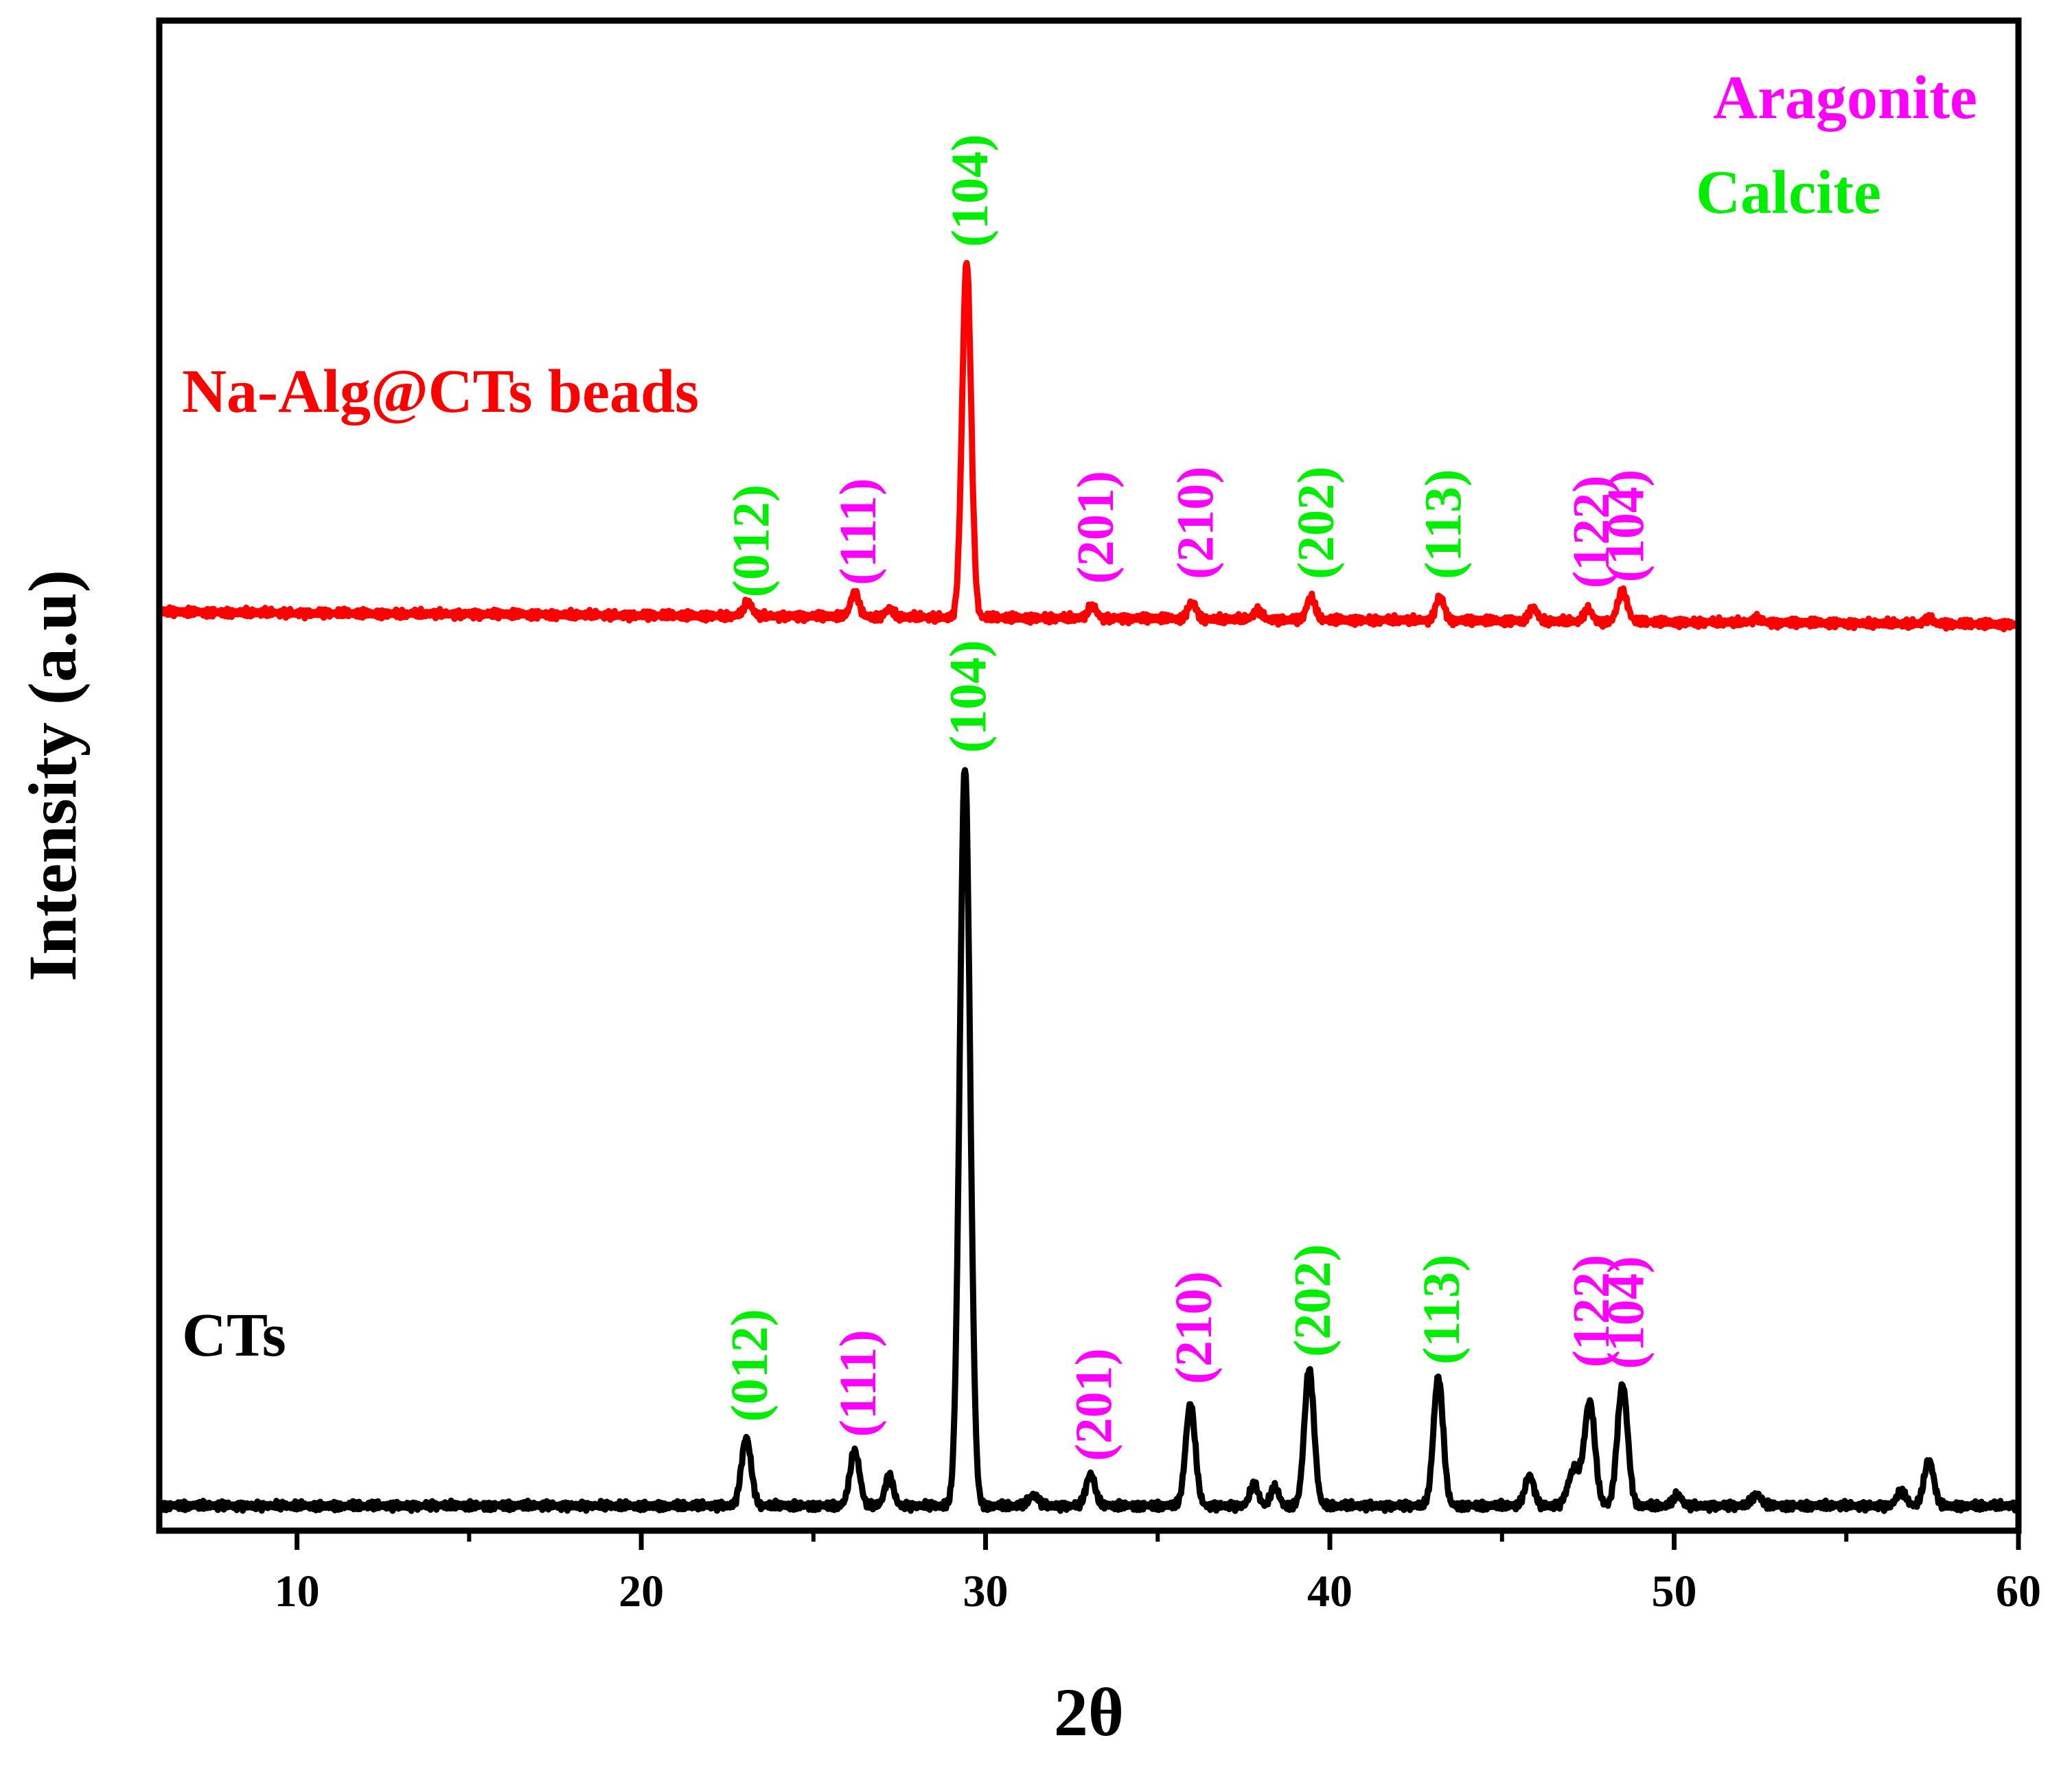 This screenshot has width=2072, height=1786. What do you see at coordinates (641, 1591) in the screenshot?
I see `x-tick-label: 20` at bounding box center [641, 1591].